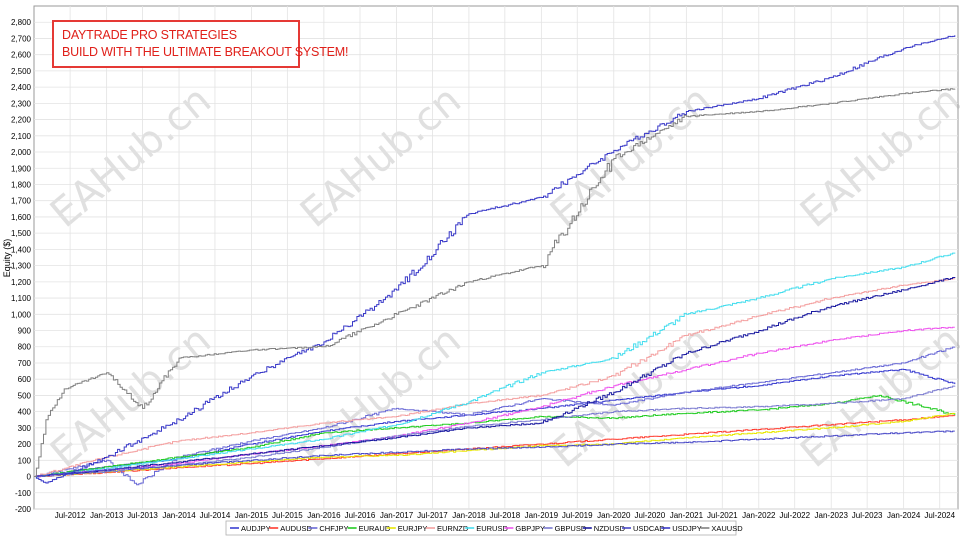  I want to click on y-tick-label: 1,300, so click(21, 266).